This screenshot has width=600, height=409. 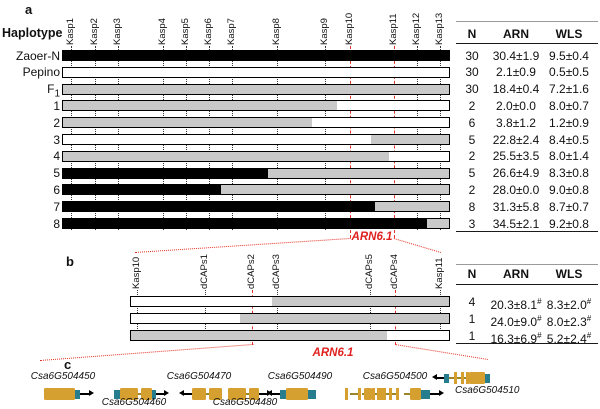 I want to click on table-b-header-arn: ARN, so click(x=516, y=274).